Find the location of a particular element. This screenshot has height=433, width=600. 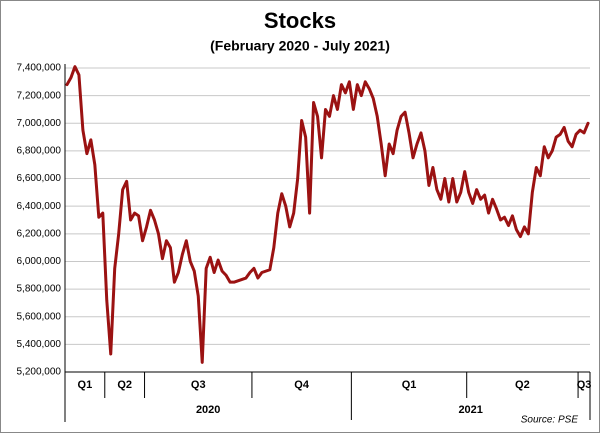

source-note: Source: PSE is located at coordinates (550, 420).